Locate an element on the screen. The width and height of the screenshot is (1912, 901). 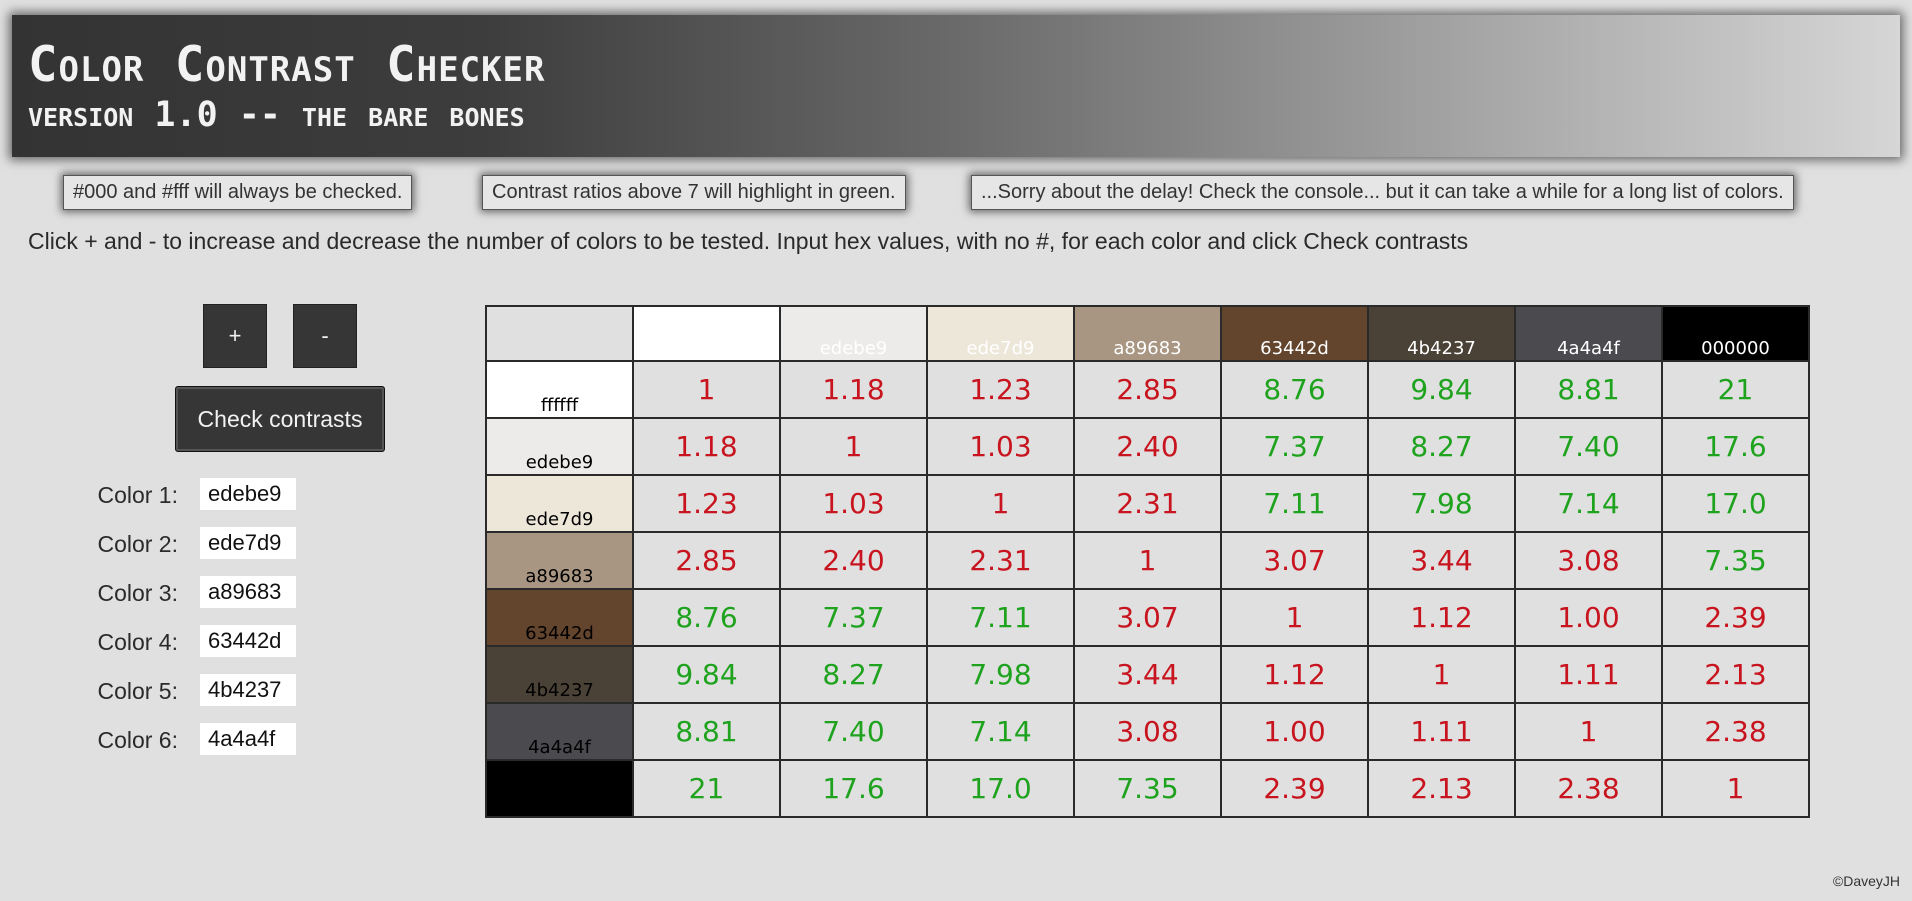
contrast-cell: 1.12 is located at coordinates (1441, 617).